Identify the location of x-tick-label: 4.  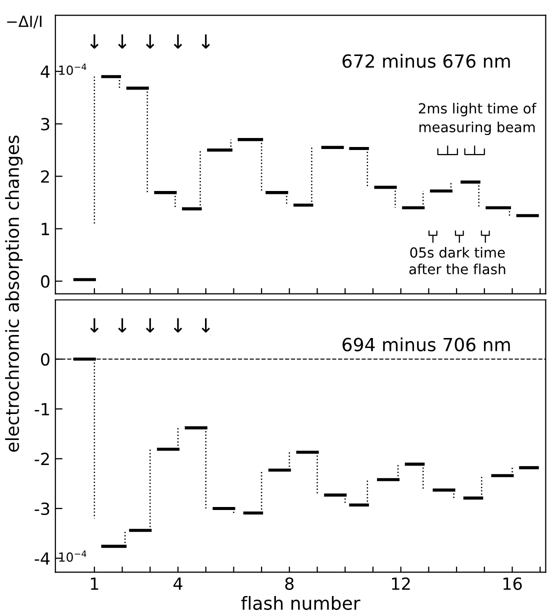
(177, 584).